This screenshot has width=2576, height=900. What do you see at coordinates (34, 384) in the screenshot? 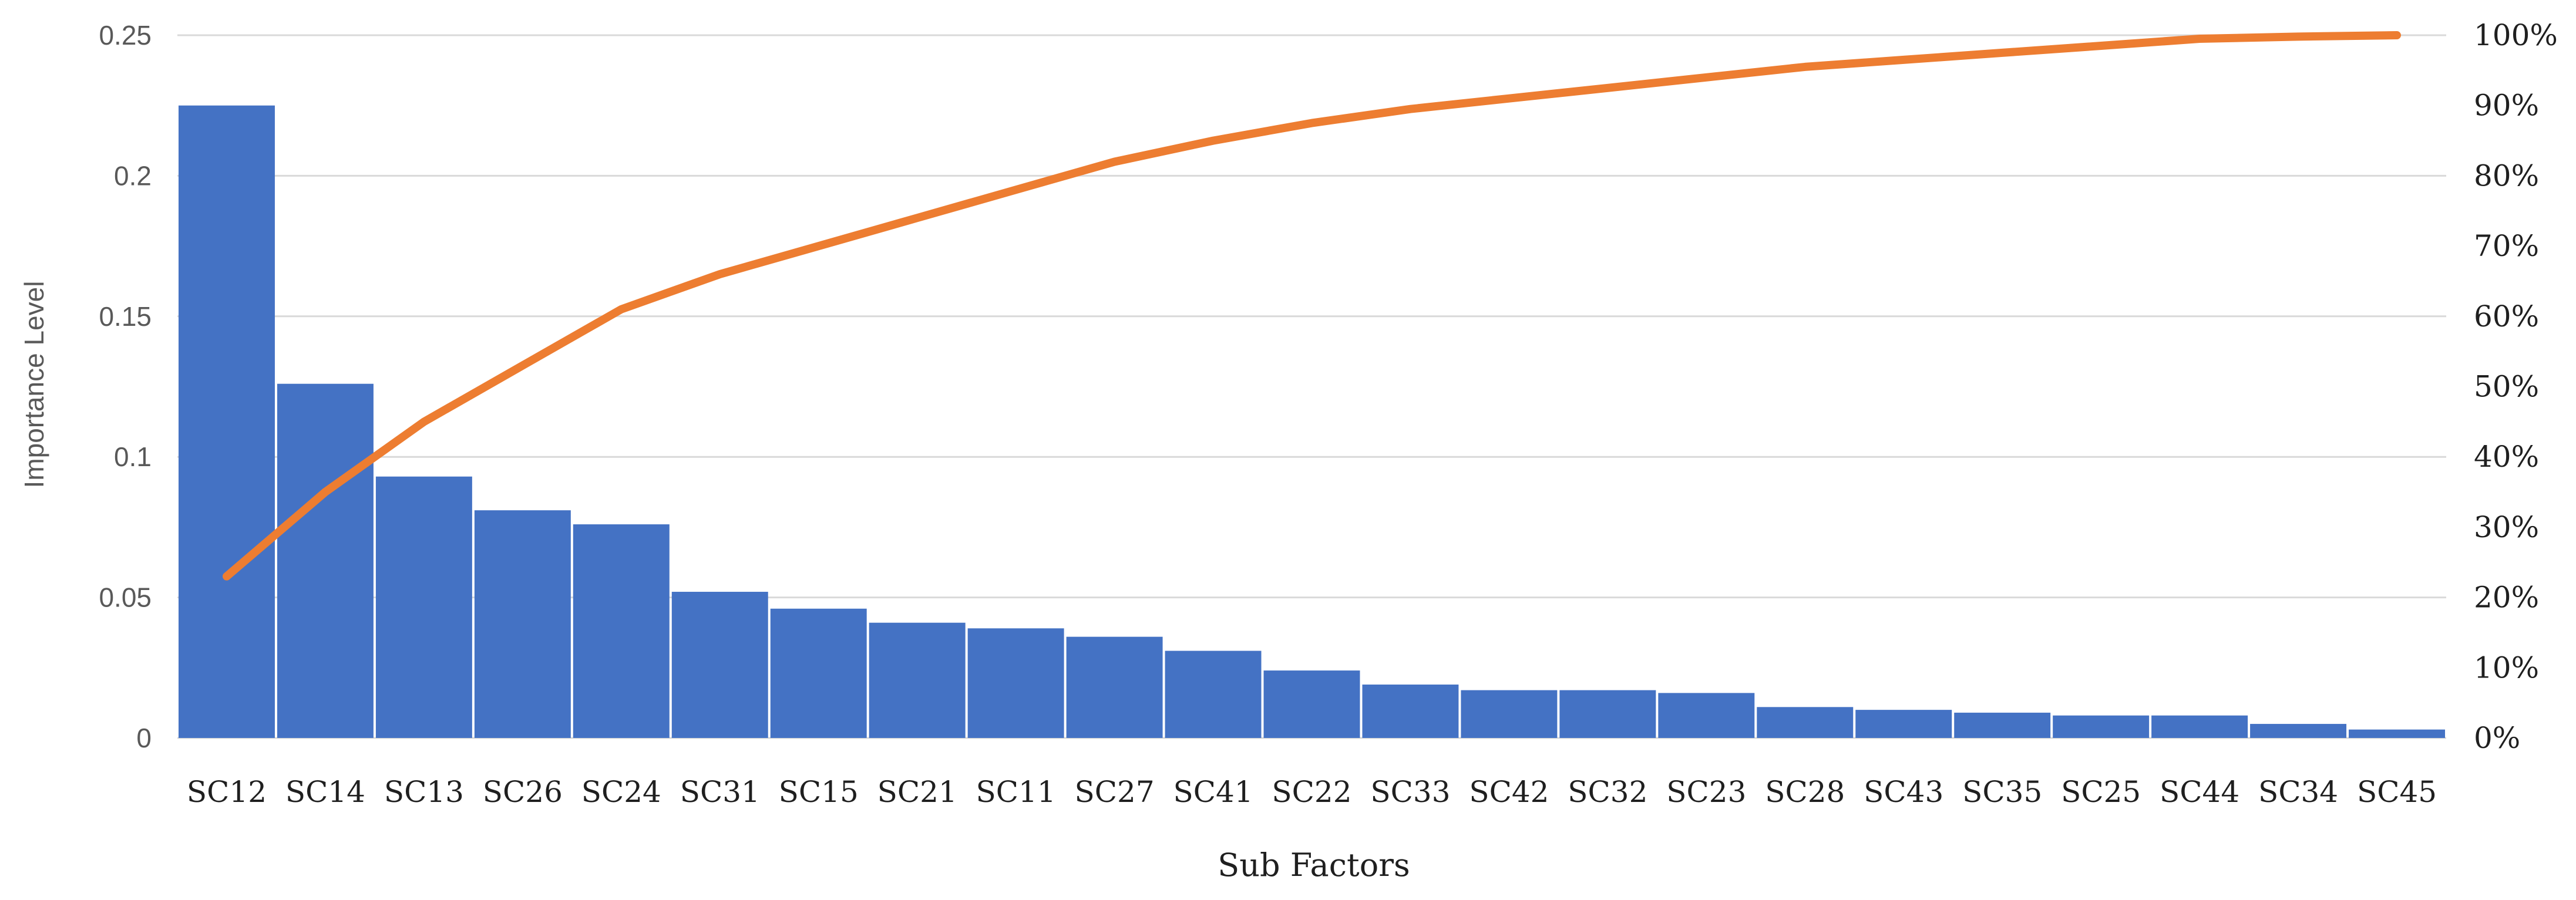
I see `y-axis-title: Importance Level` at bounding box center [34, 384].